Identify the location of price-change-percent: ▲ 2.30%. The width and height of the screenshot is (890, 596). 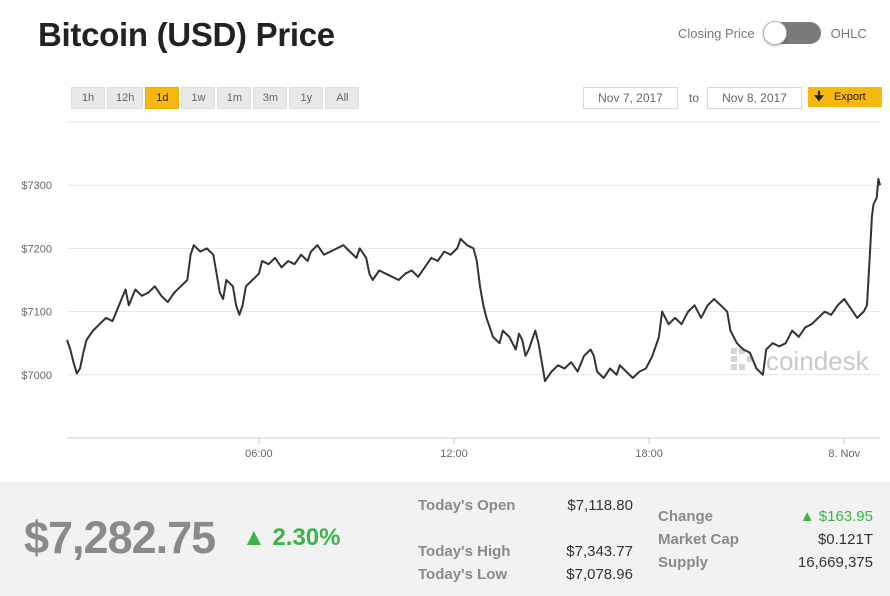
(291, 538).